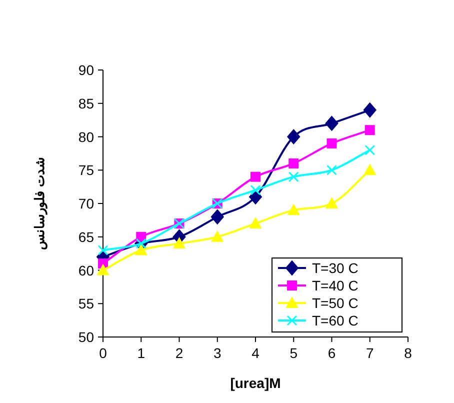  What do you see at coordinates (40, 203) in the screenshot?
I see `y-axis-title: شدت فلورسانس` at bounding box center [40, 203].